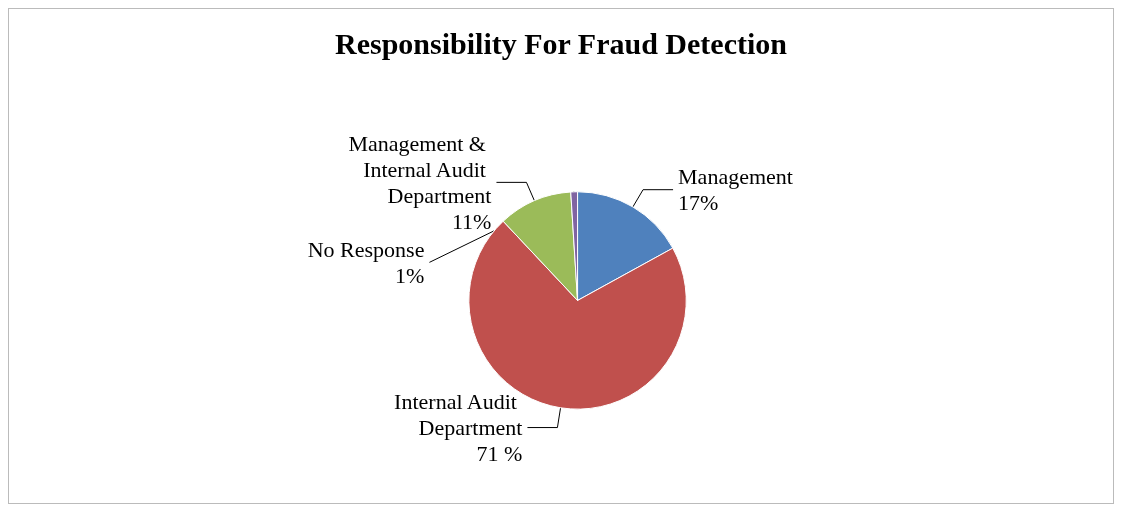  What do you see at coordinates (499, 454) in the screenshot?
I see `data-label: 71 %` at bounding box center [499, 454].